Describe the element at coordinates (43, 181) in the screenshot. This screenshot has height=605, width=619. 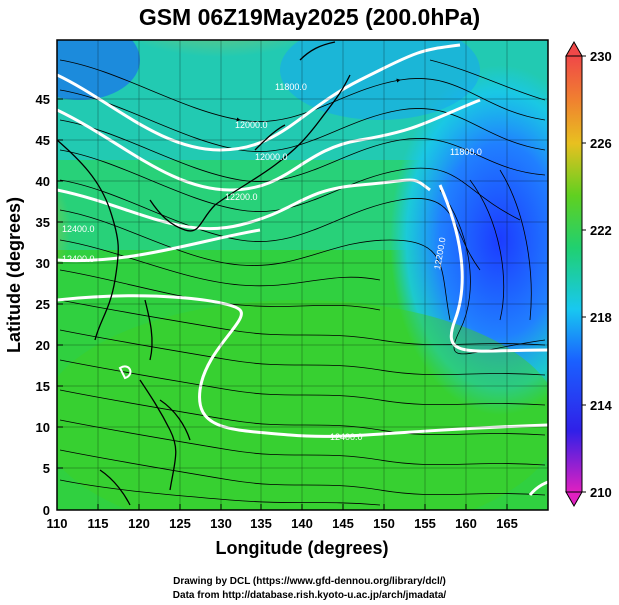
I see `y-tick-label: 40` at that location.